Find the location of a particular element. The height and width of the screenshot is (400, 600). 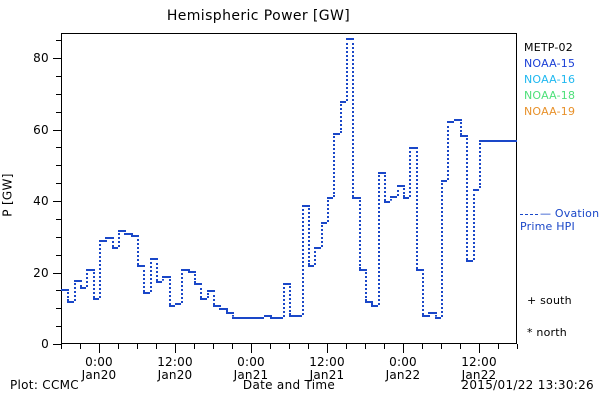

x-tick-label: 0:00 Jan22 is located at coordinates (403, 369).